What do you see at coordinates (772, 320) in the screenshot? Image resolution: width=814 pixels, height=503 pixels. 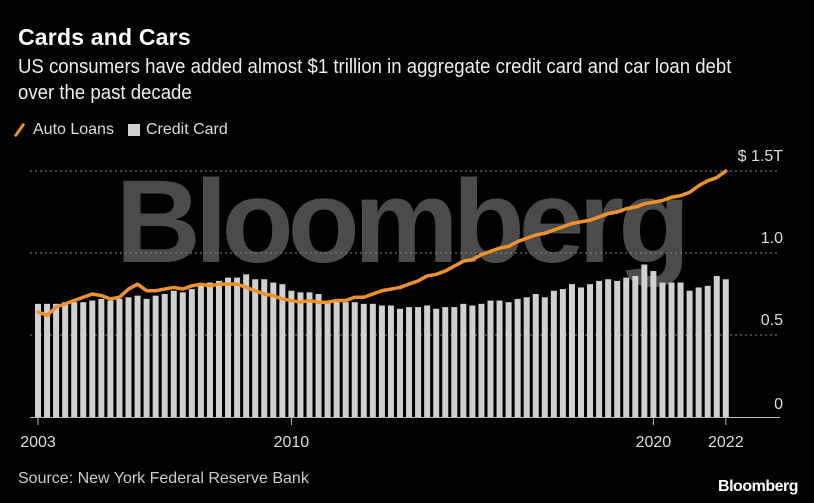 I see `y-tick-label: 0.5` at bounding box center [772, 320].